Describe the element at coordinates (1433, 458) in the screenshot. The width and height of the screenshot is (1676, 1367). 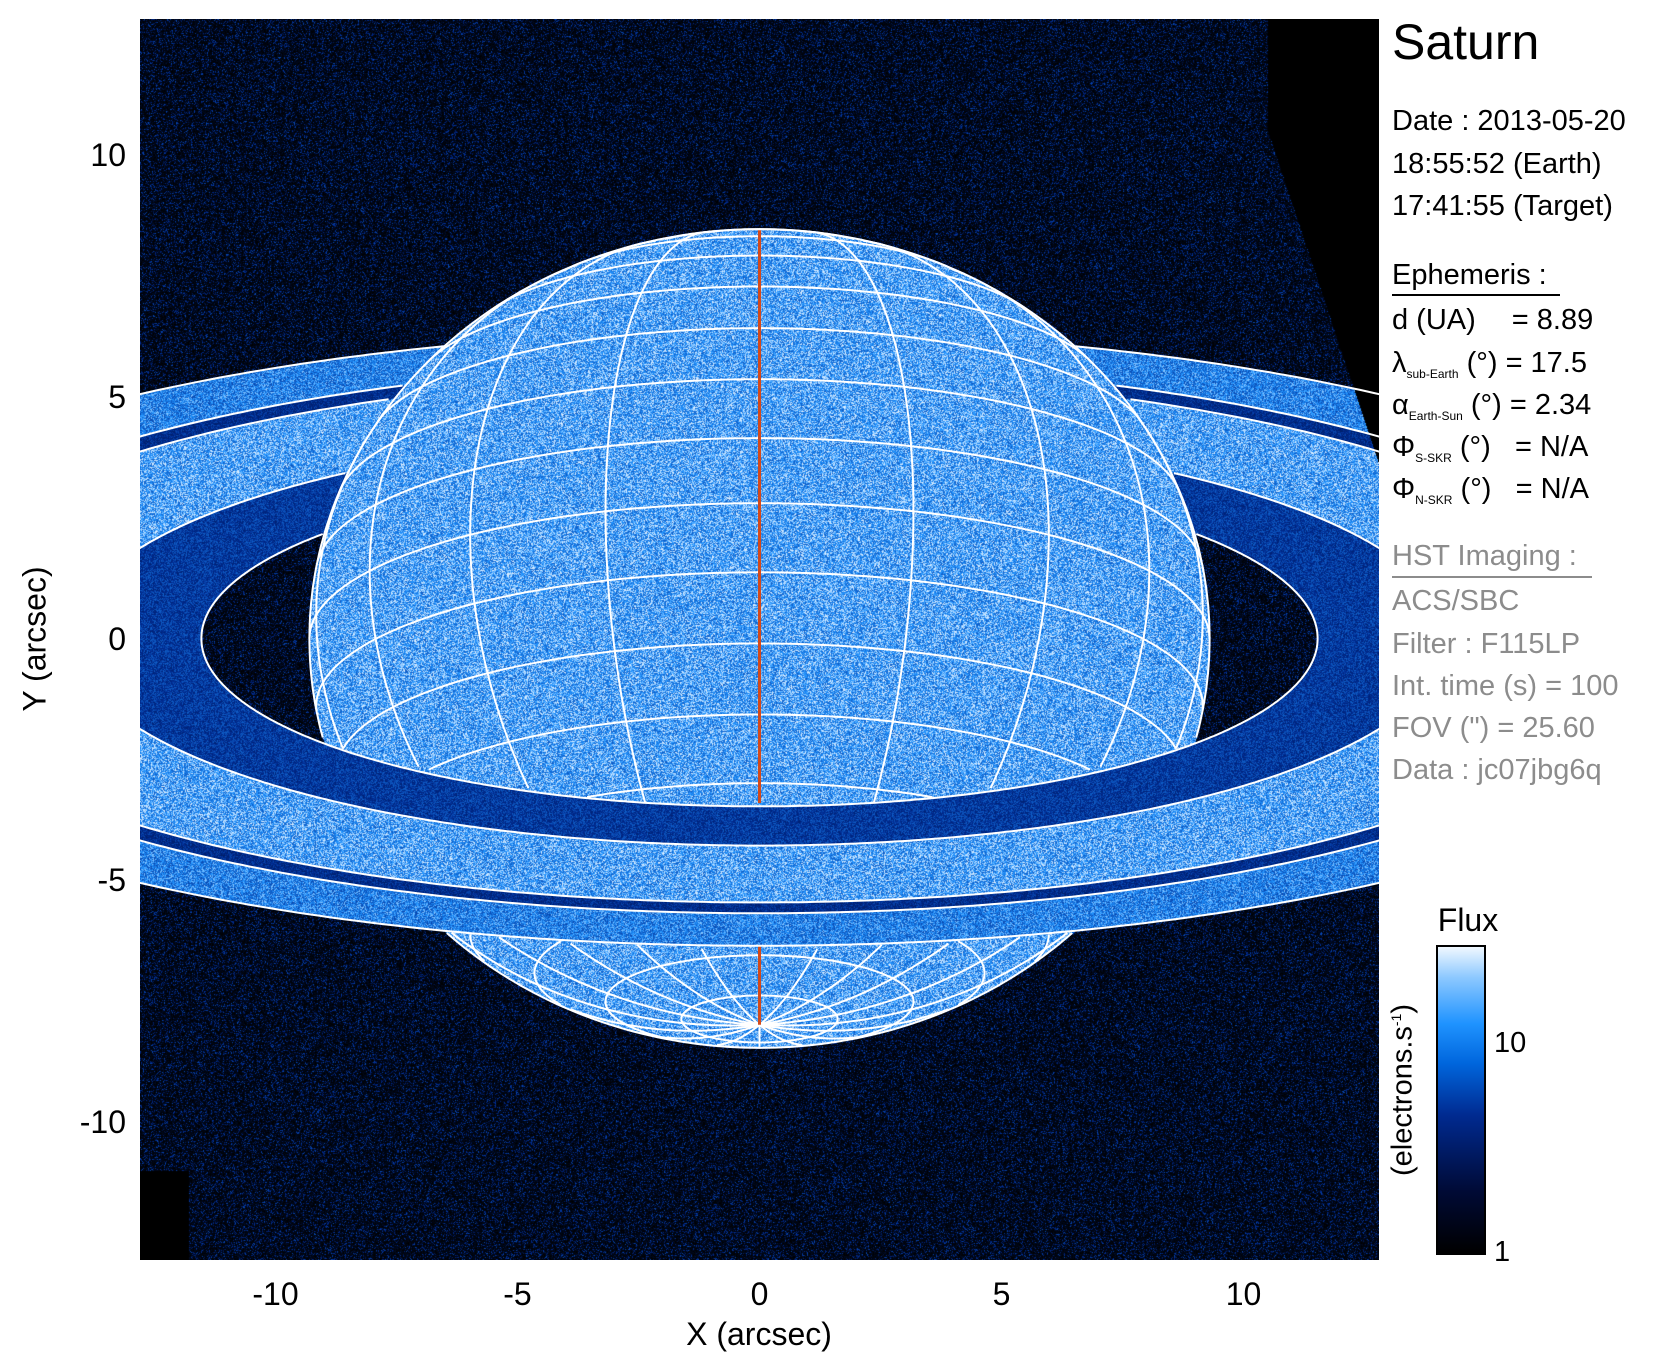
I see `phi-s-subscript: S-SKR` at that location.